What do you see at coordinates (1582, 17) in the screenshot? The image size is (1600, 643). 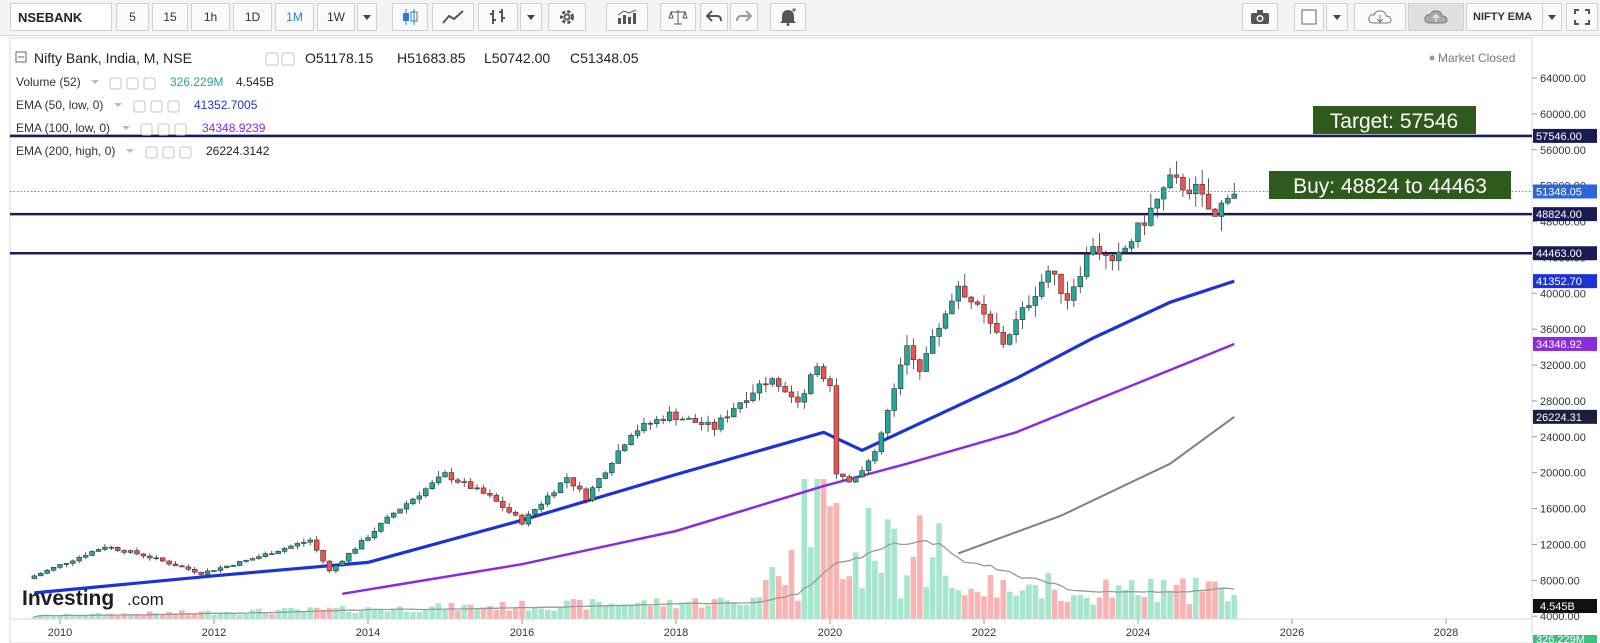 I see `fullscreen-button` at bounding box center [1582, 17].